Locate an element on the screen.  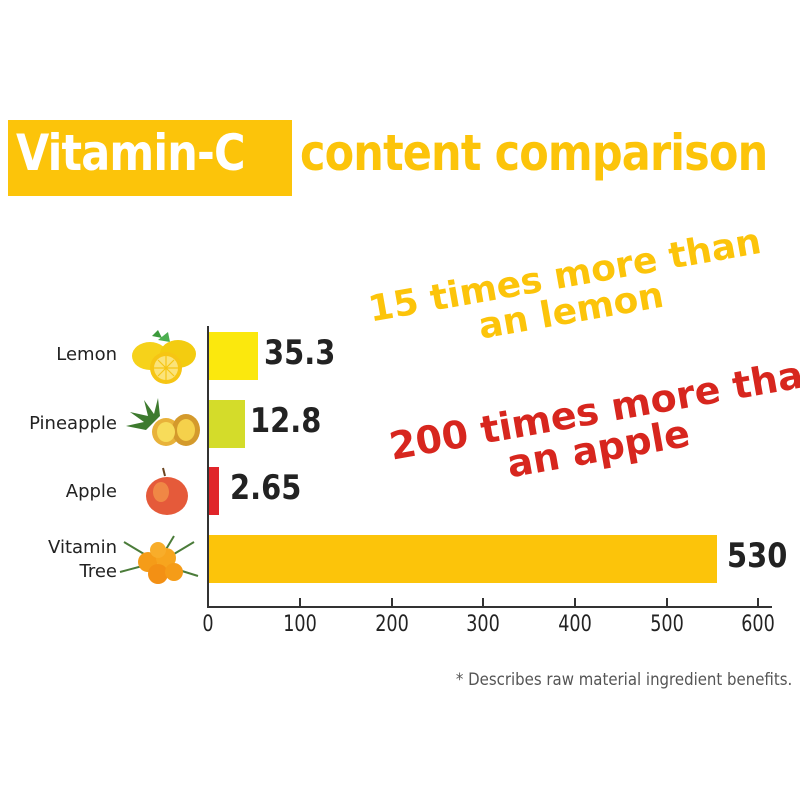
category-label-apple: Apple is located at coordinates (91, 491).